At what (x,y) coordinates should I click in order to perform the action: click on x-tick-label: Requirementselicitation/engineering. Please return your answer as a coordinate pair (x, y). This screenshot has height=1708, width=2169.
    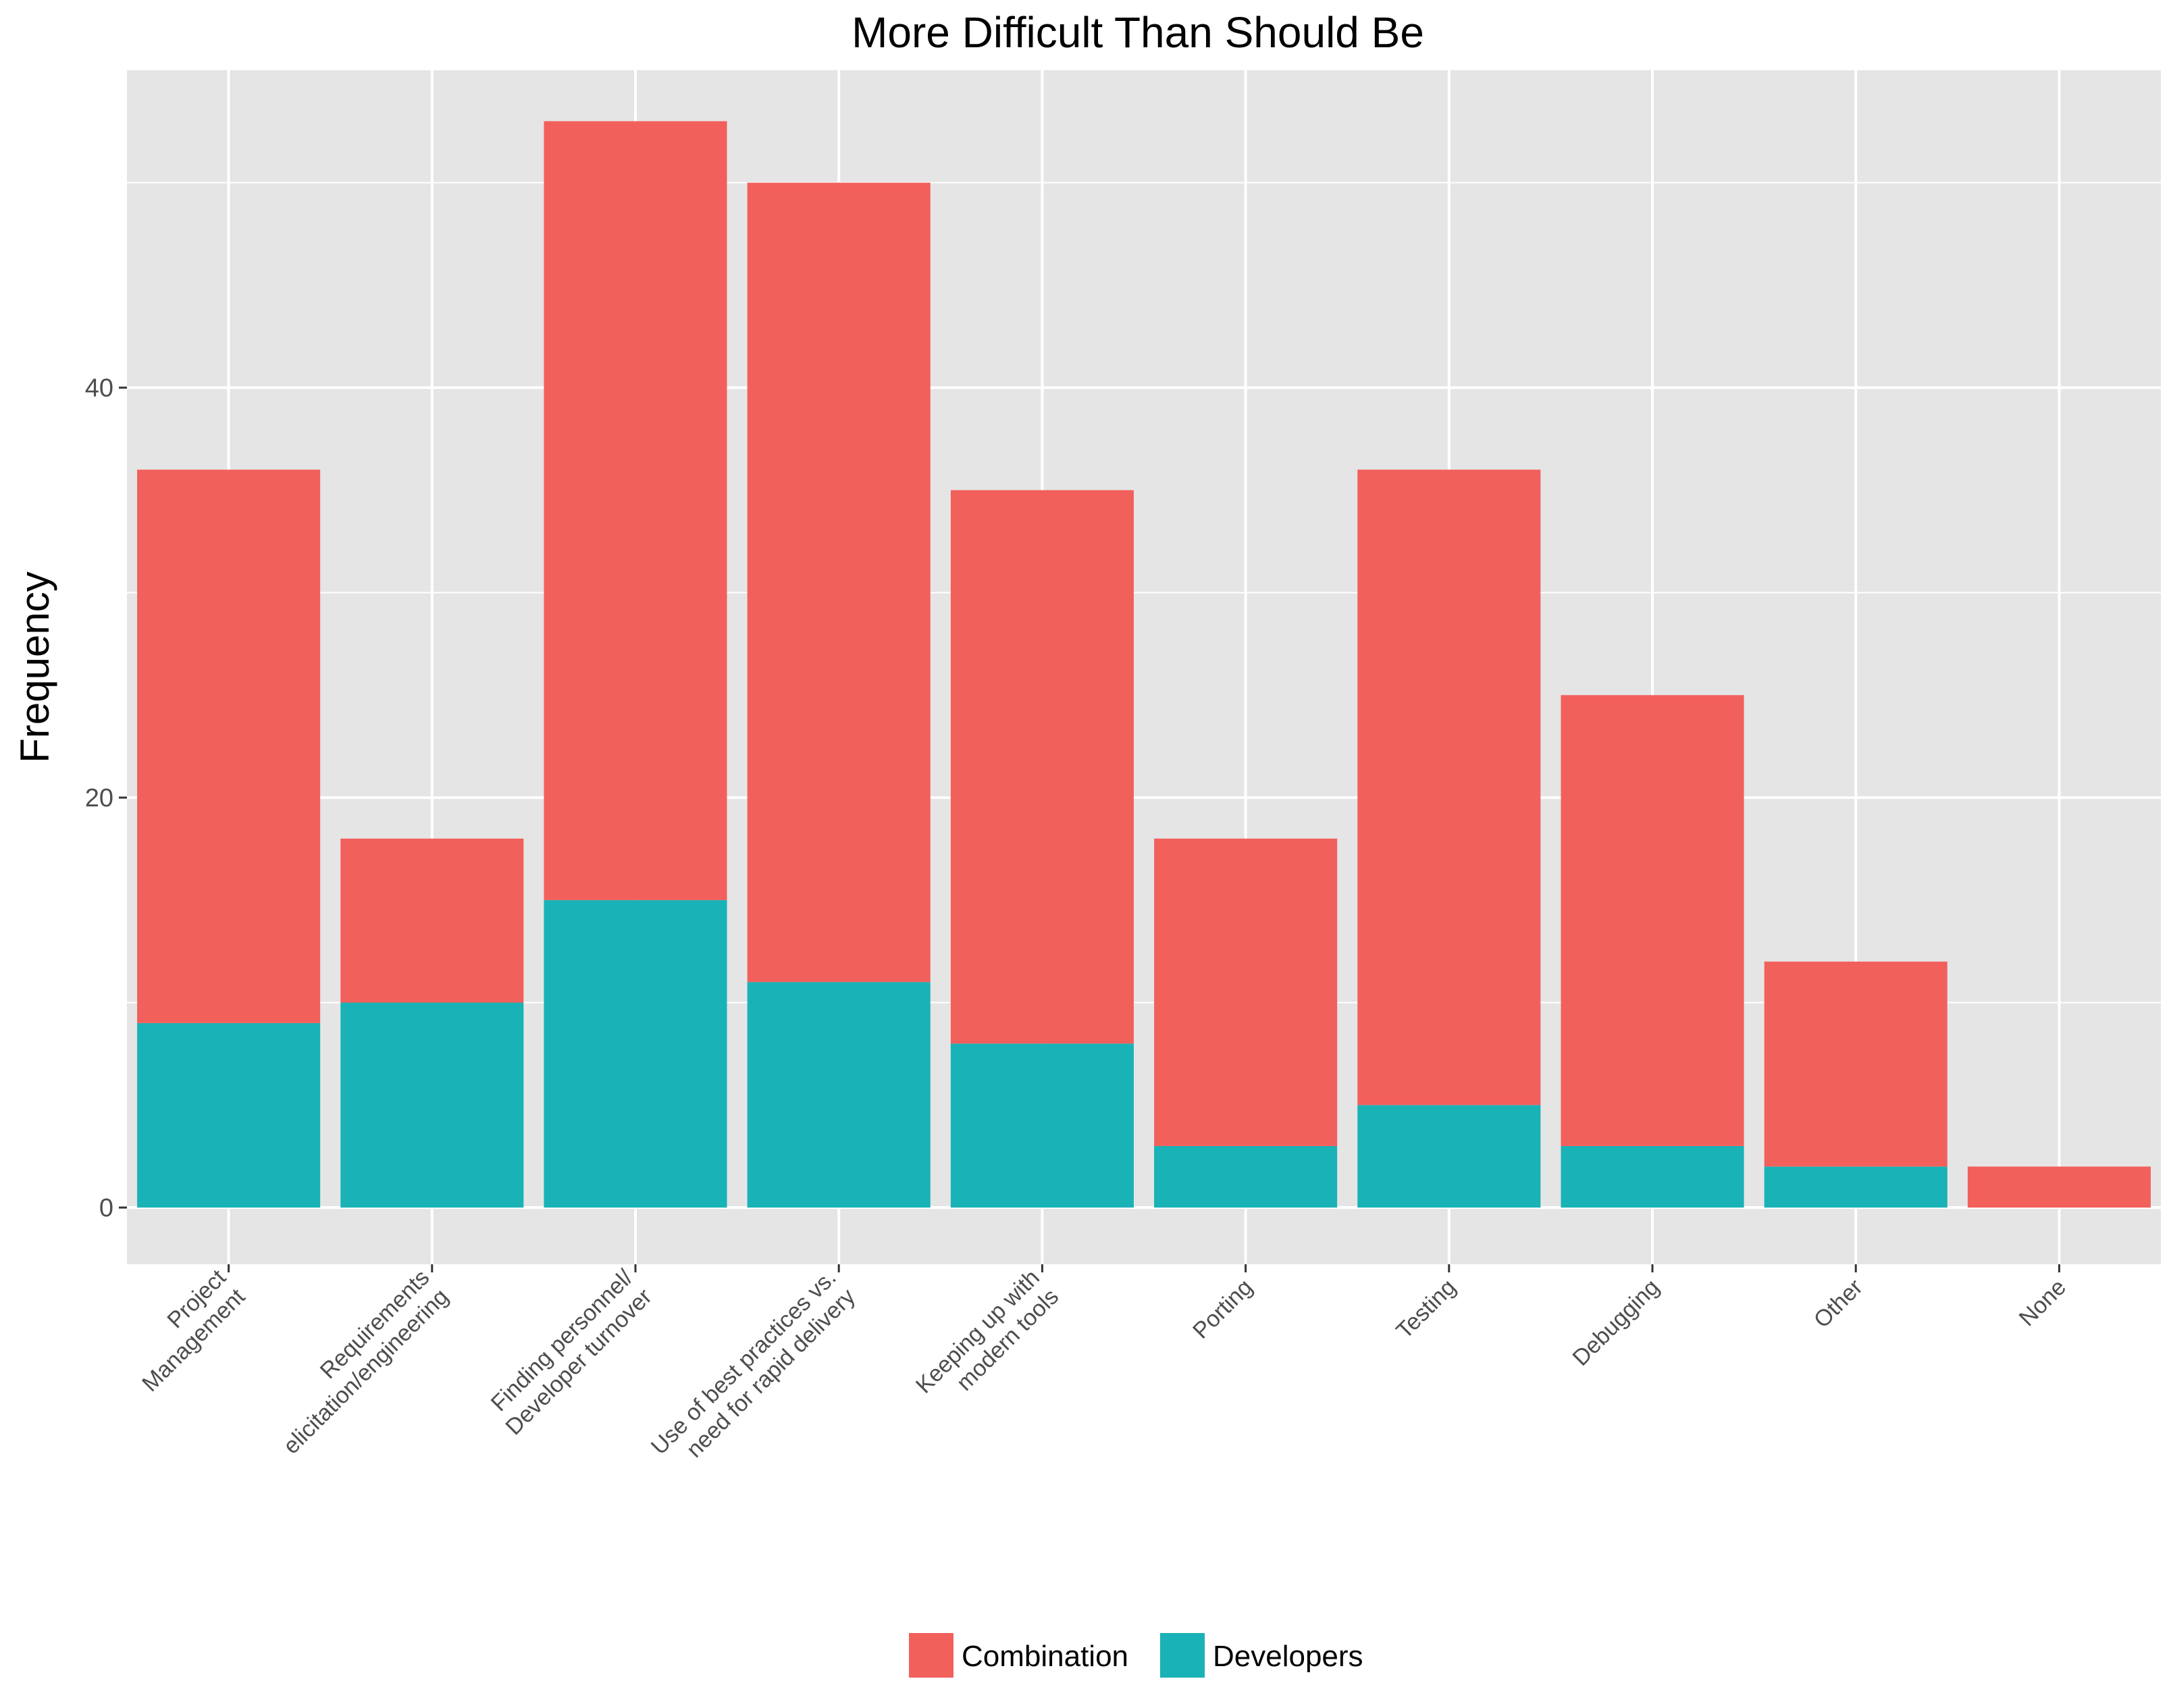
    Looking at the image, I should click on (357, 1362).